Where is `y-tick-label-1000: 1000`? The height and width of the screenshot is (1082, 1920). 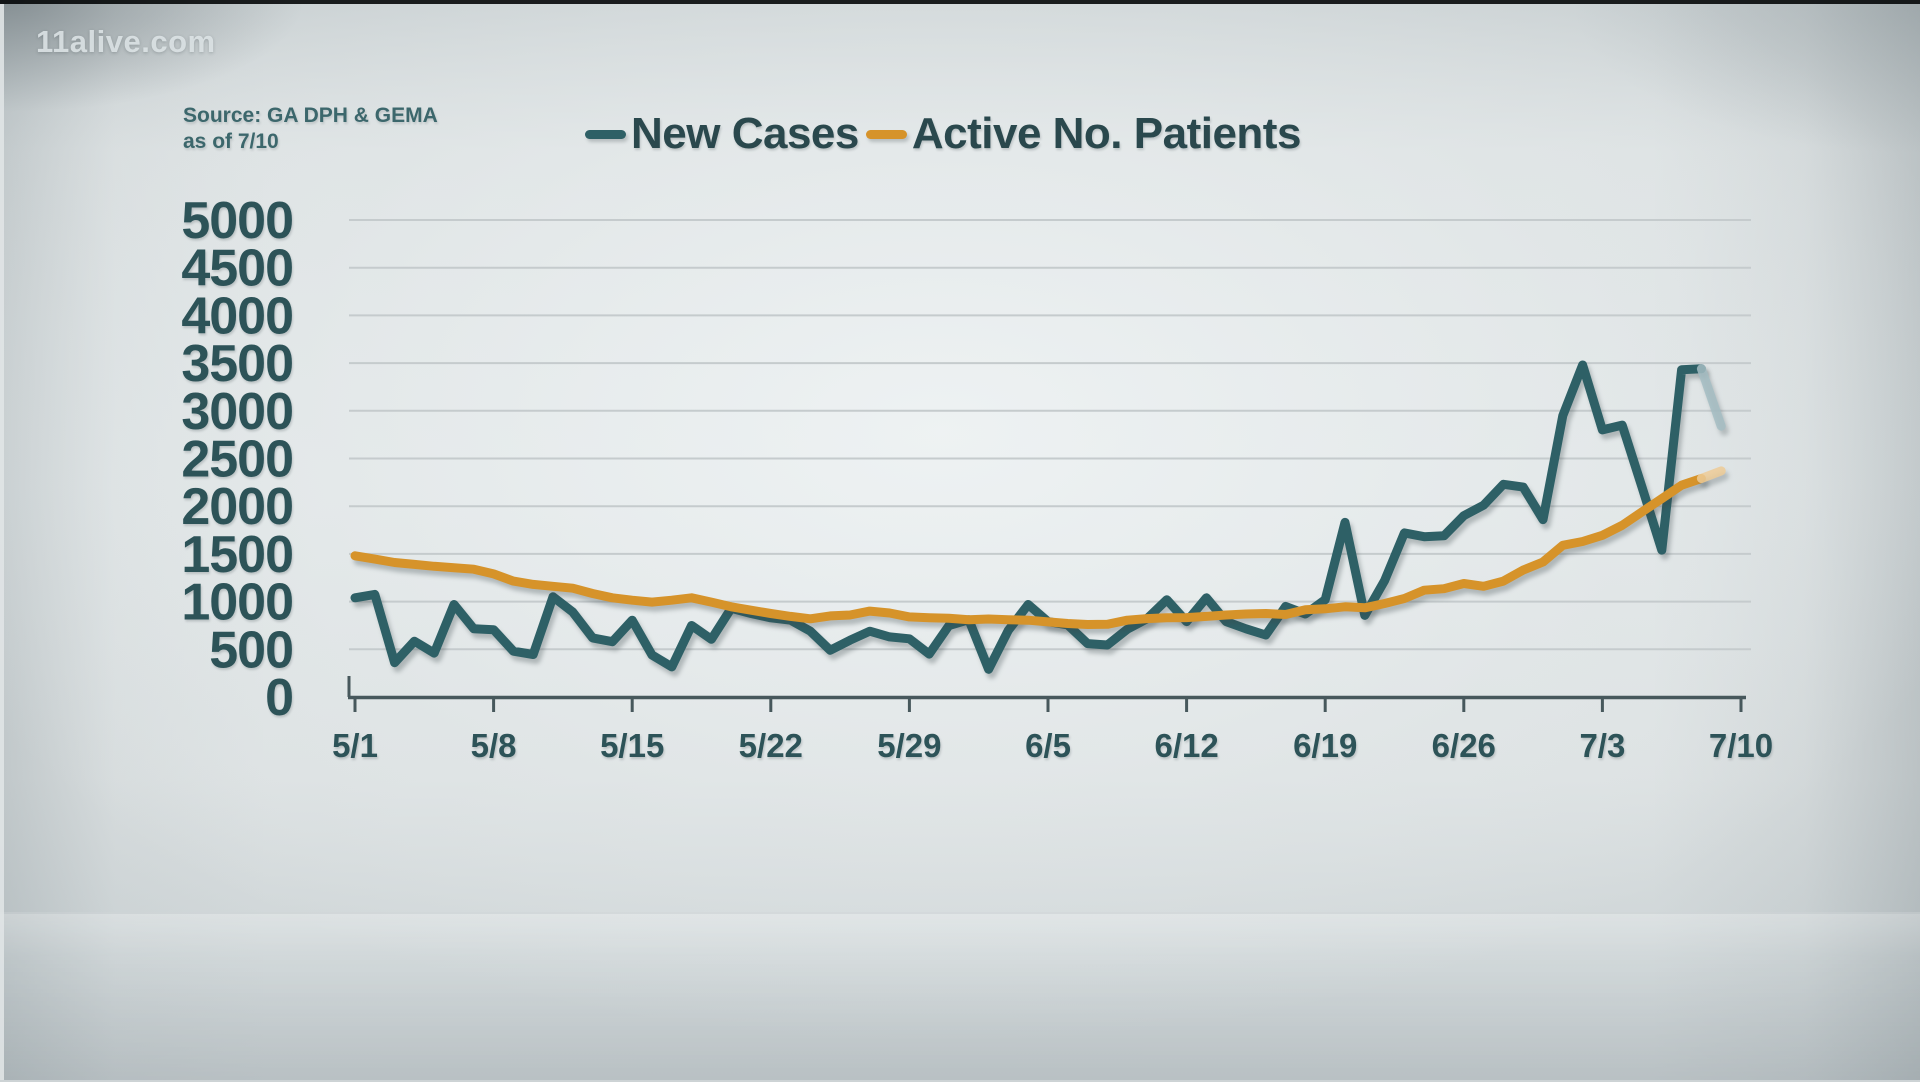 y-tick-label-1000: 1000 is located at coordinates (237, 603).